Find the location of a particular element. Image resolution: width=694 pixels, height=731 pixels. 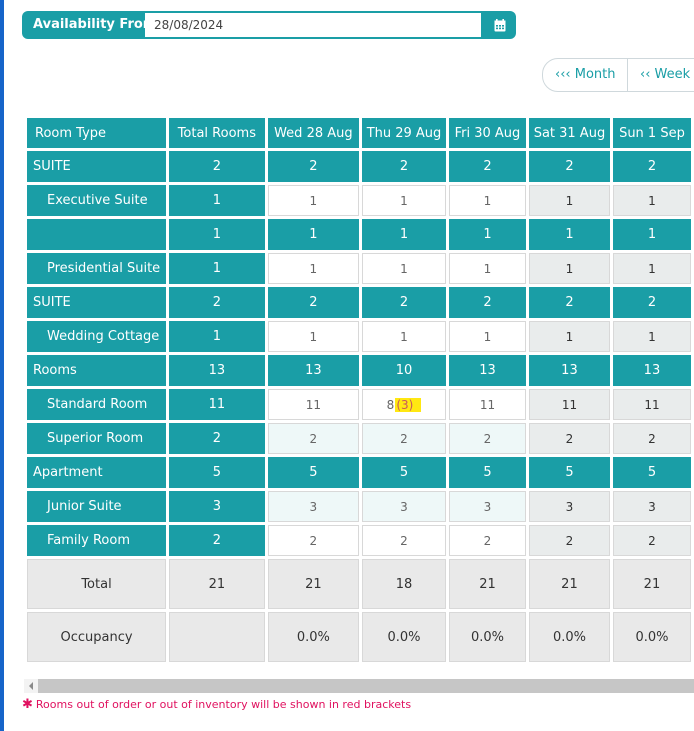

total-rooms-cell: 11 is located at coordinates (217, 404).